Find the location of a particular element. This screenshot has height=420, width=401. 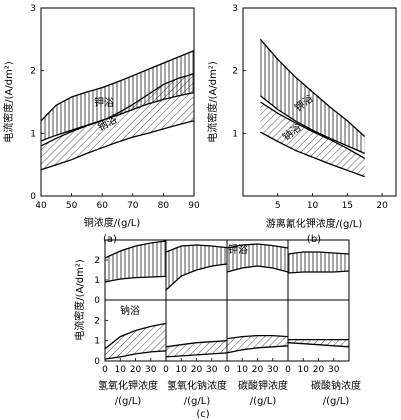

panel-b-x-ticks: 5 10 15 20 is located at coordinates (331, 202).